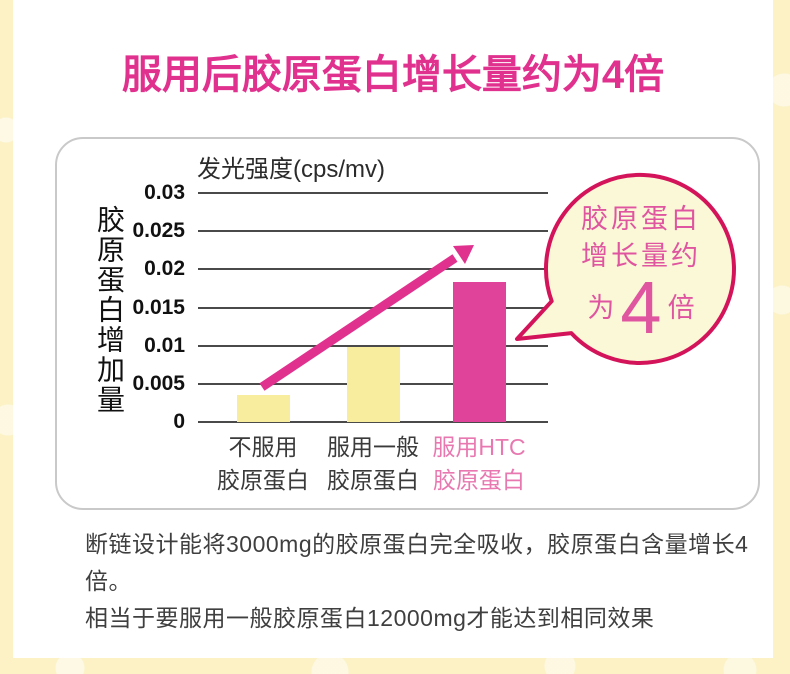 This screenshot has height=674, width=790. I want to click on y-tick-label: 0.005, so click(158, 383).